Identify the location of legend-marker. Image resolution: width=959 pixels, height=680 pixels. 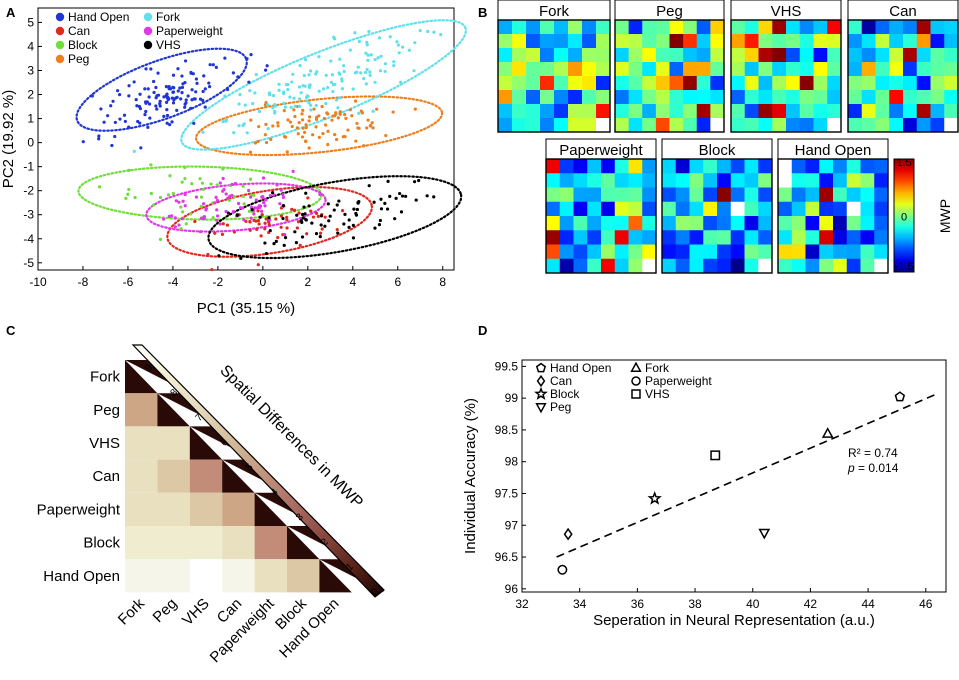
(60, 31).